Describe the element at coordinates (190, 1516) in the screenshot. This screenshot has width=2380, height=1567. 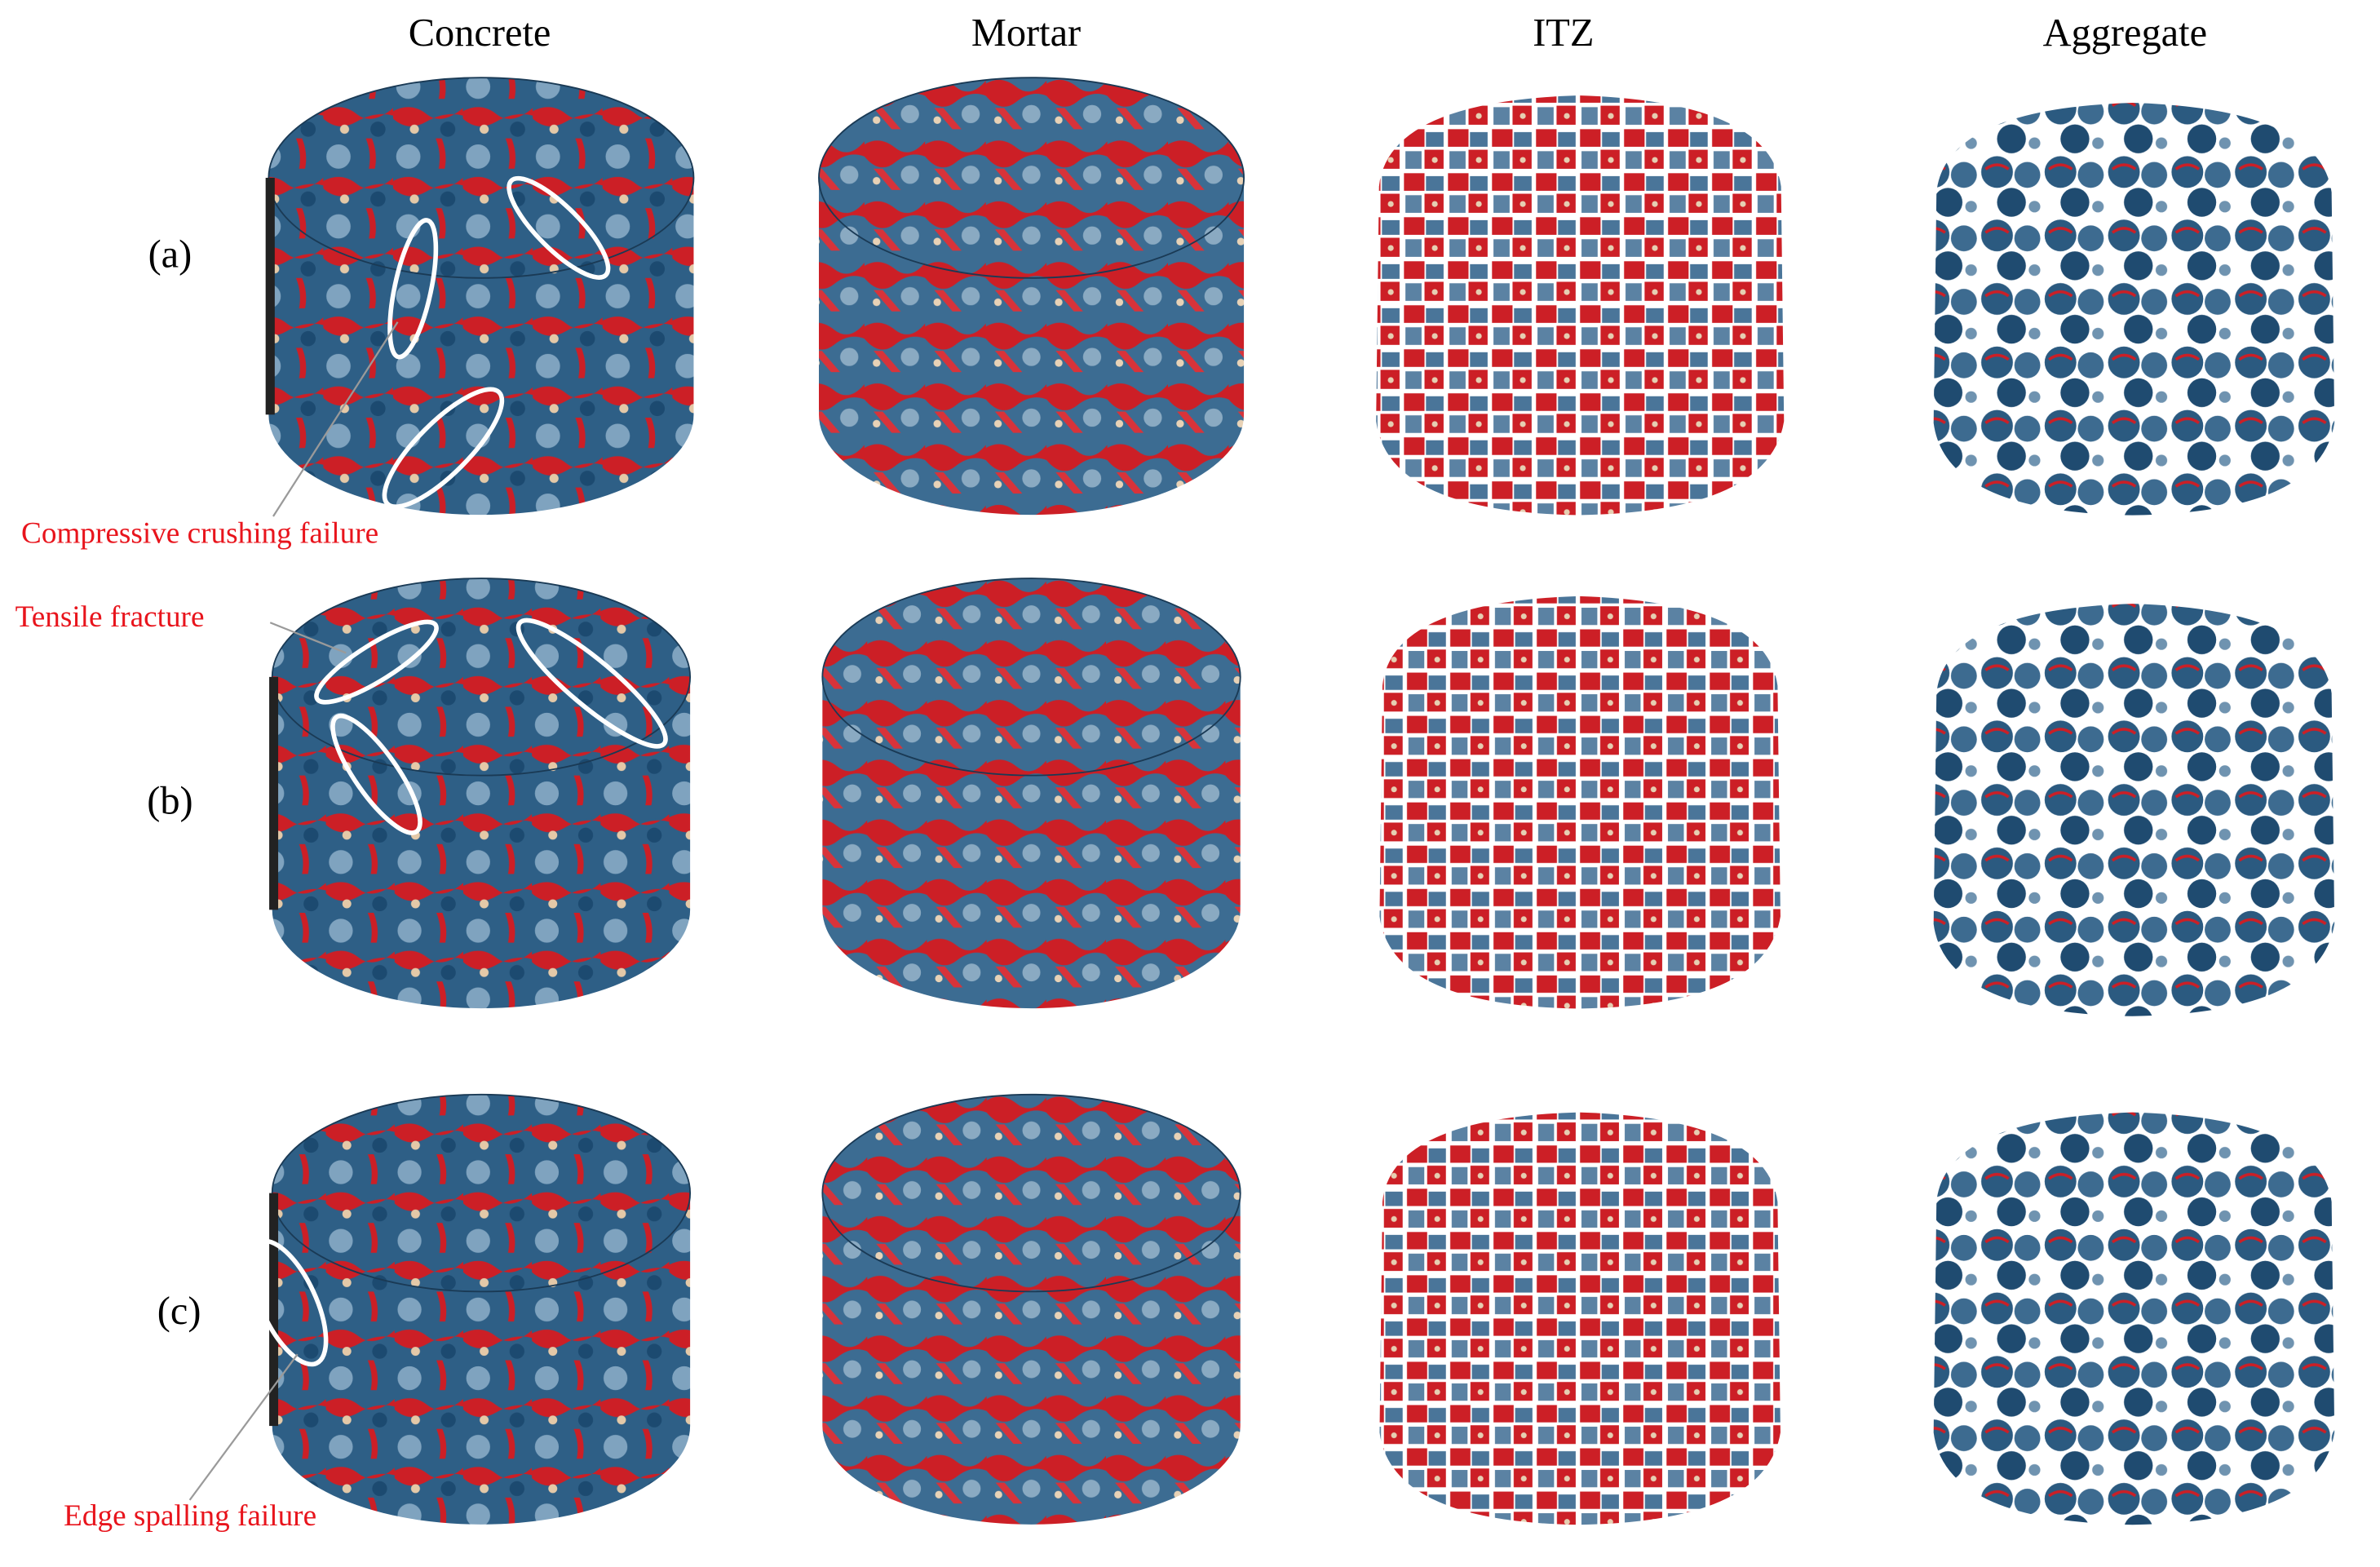
I see `annotation: Edge spalling failure` at that location.